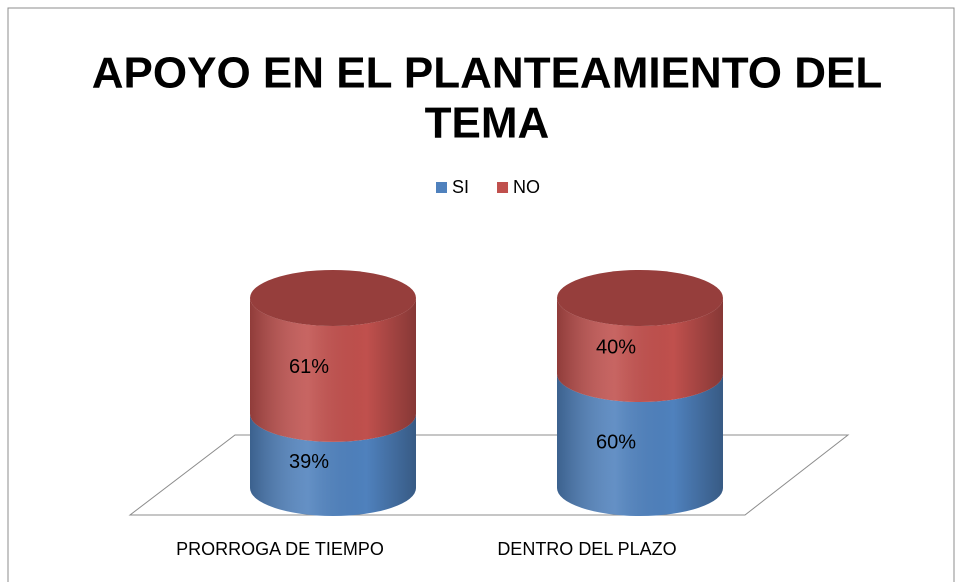 This screenshot has width=962, height=582. I want to click on legend-label: NO, so click(526, 187).